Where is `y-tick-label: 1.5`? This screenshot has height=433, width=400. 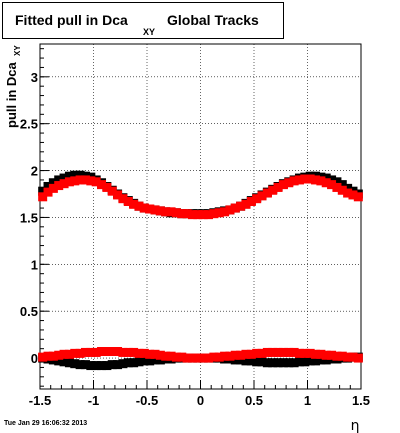 y-tick-label: 1.5 is located at coordinates (29, 217).